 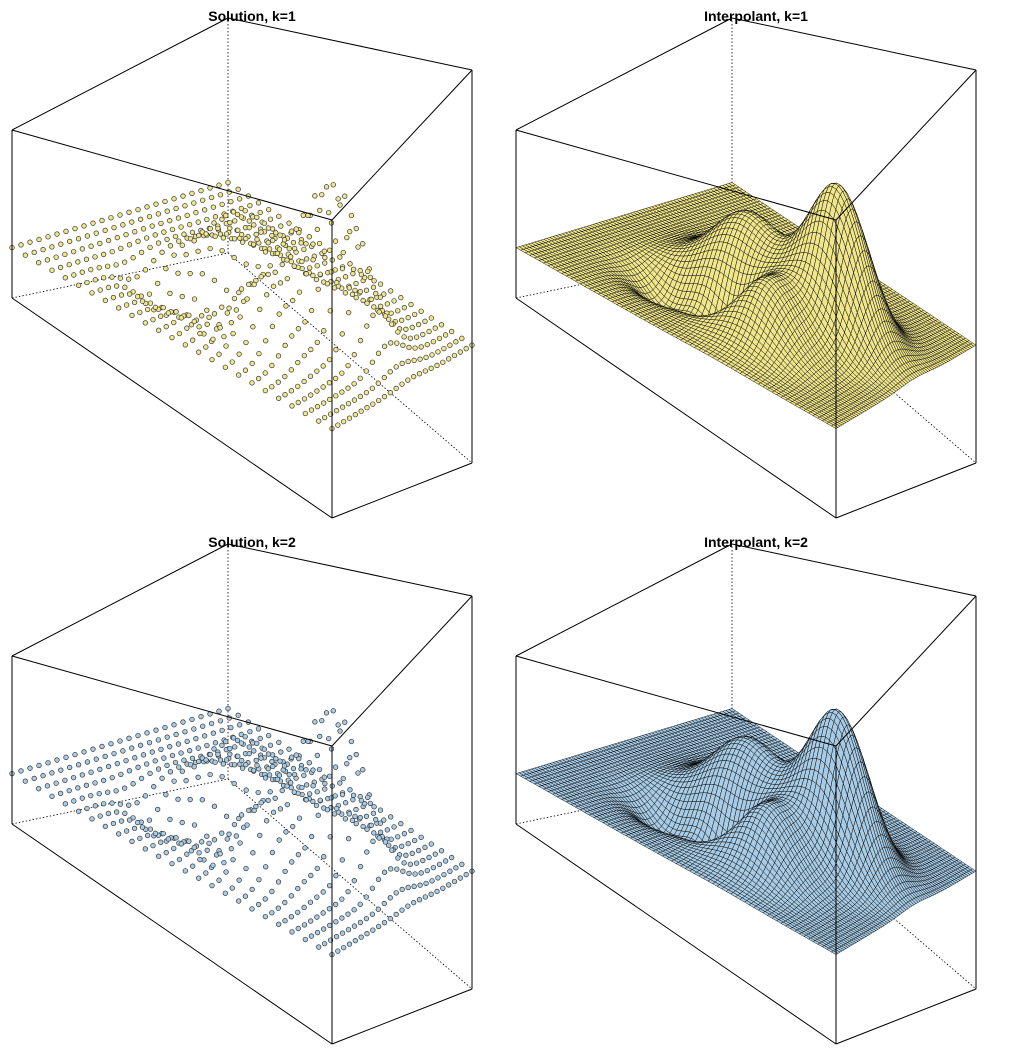 I want to click on box-edge-hidden, so click(x=120, y=275).